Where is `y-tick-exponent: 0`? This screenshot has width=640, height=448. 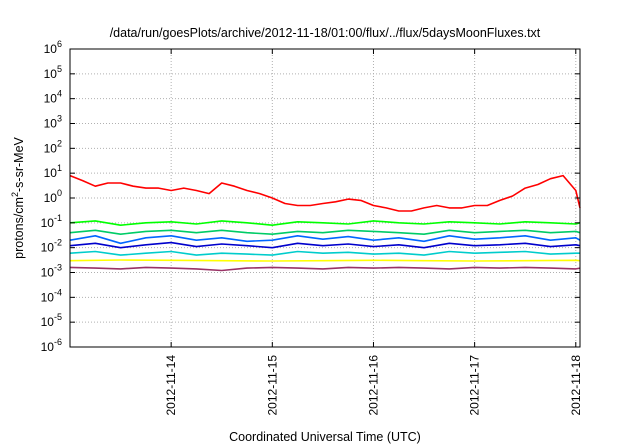 y-tick-exponent: 0 is located at coordinates (59, 193).